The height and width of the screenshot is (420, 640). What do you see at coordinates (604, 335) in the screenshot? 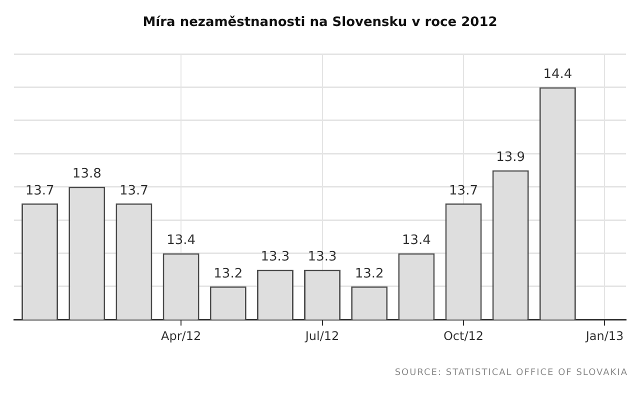
I see `x-tick-label: Jan/13` at bounding box center [604, 335].